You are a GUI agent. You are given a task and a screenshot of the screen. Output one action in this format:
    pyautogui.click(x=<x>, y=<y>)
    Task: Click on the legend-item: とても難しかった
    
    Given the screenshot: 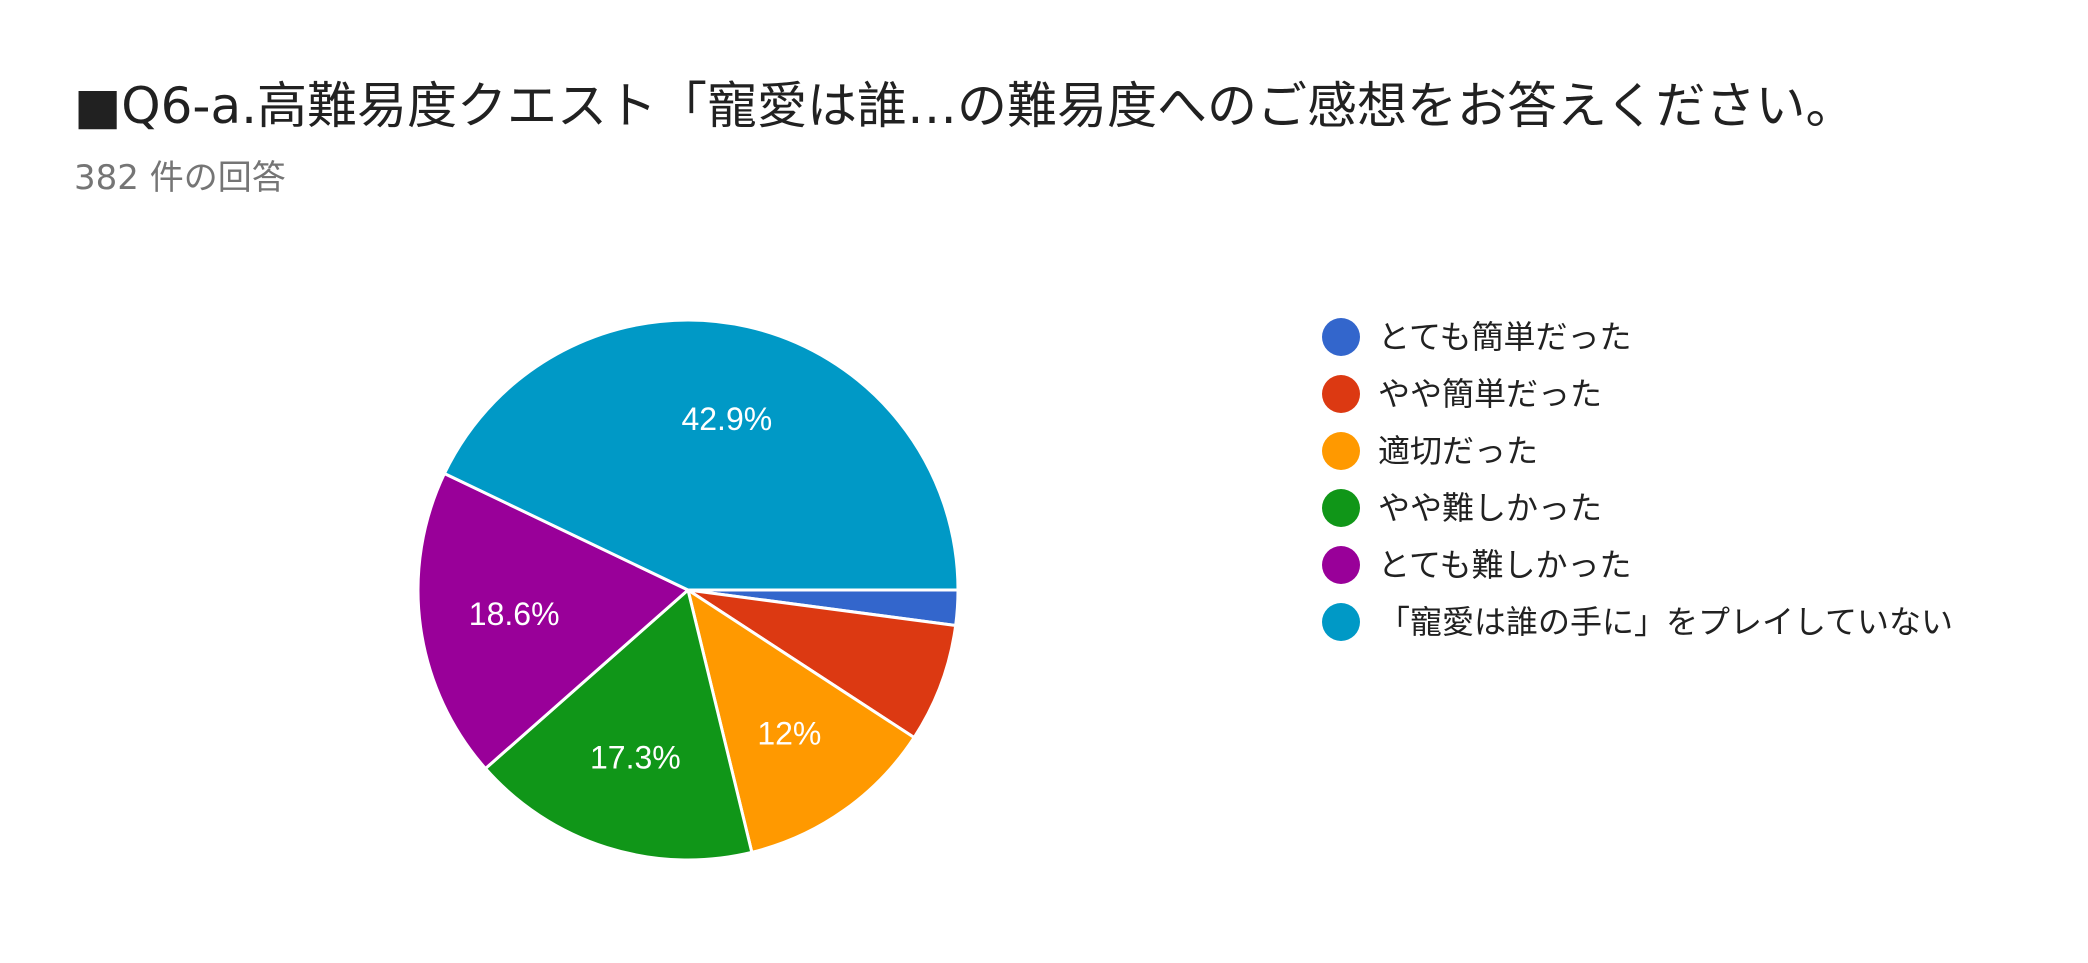 What is the action you would take?
    pyautogui.click(x=1672, y=565)
    